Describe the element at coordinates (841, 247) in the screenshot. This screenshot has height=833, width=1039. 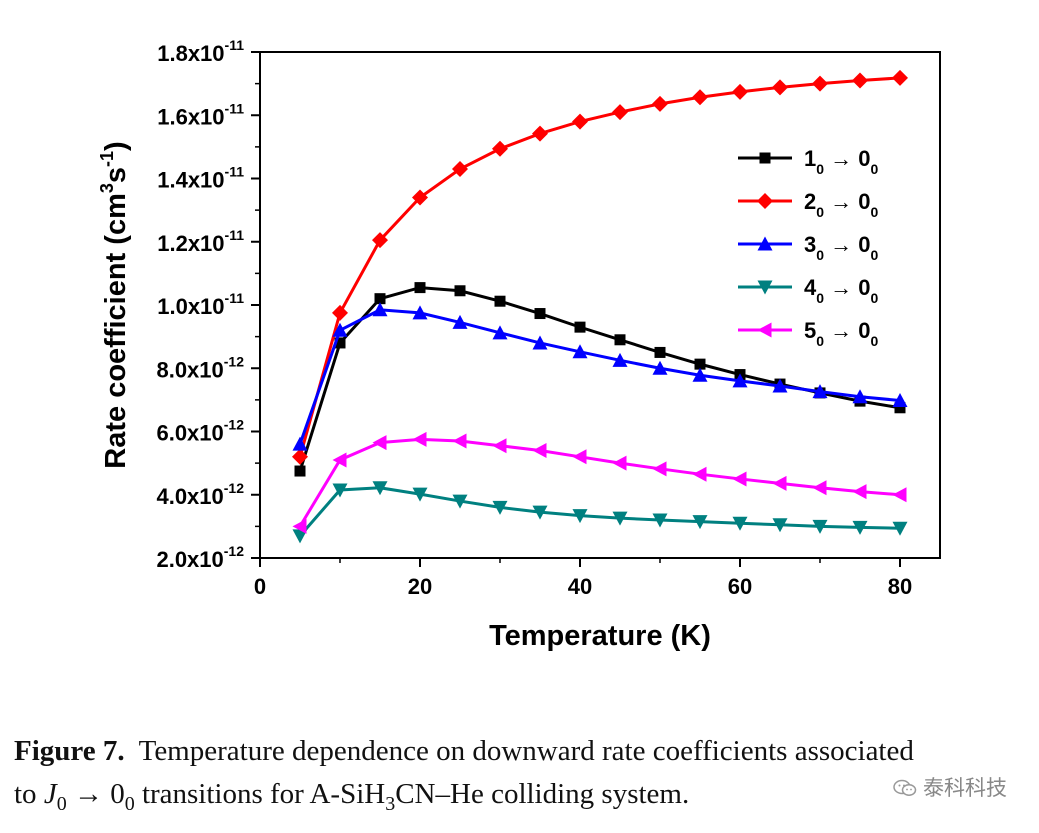
I see `legend-label: 30 → 00` at that location.